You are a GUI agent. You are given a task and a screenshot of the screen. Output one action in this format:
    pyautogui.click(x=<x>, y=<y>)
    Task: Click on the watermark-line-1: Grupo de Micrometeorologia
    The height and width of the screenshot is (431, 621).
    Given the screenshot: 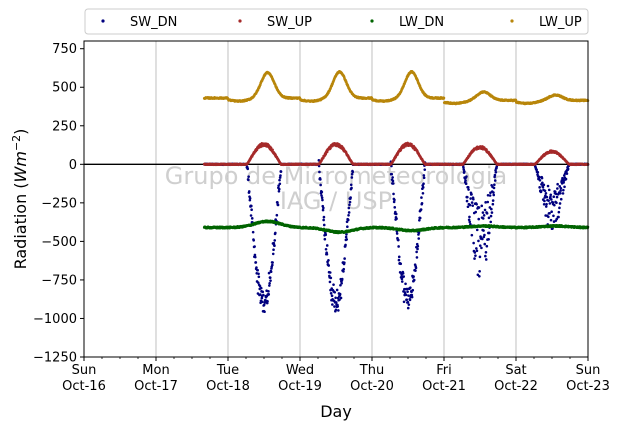 What is the action you would take?
    pyautogui.click(x=336, y=176)
    